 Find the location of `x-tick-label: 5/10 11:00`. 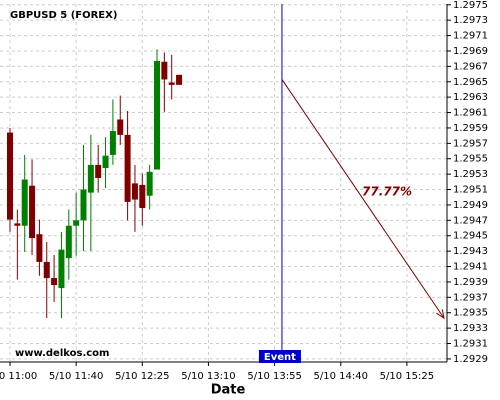

x-tick-label: 5/10 11:00 is located at coordinates (18, 376).